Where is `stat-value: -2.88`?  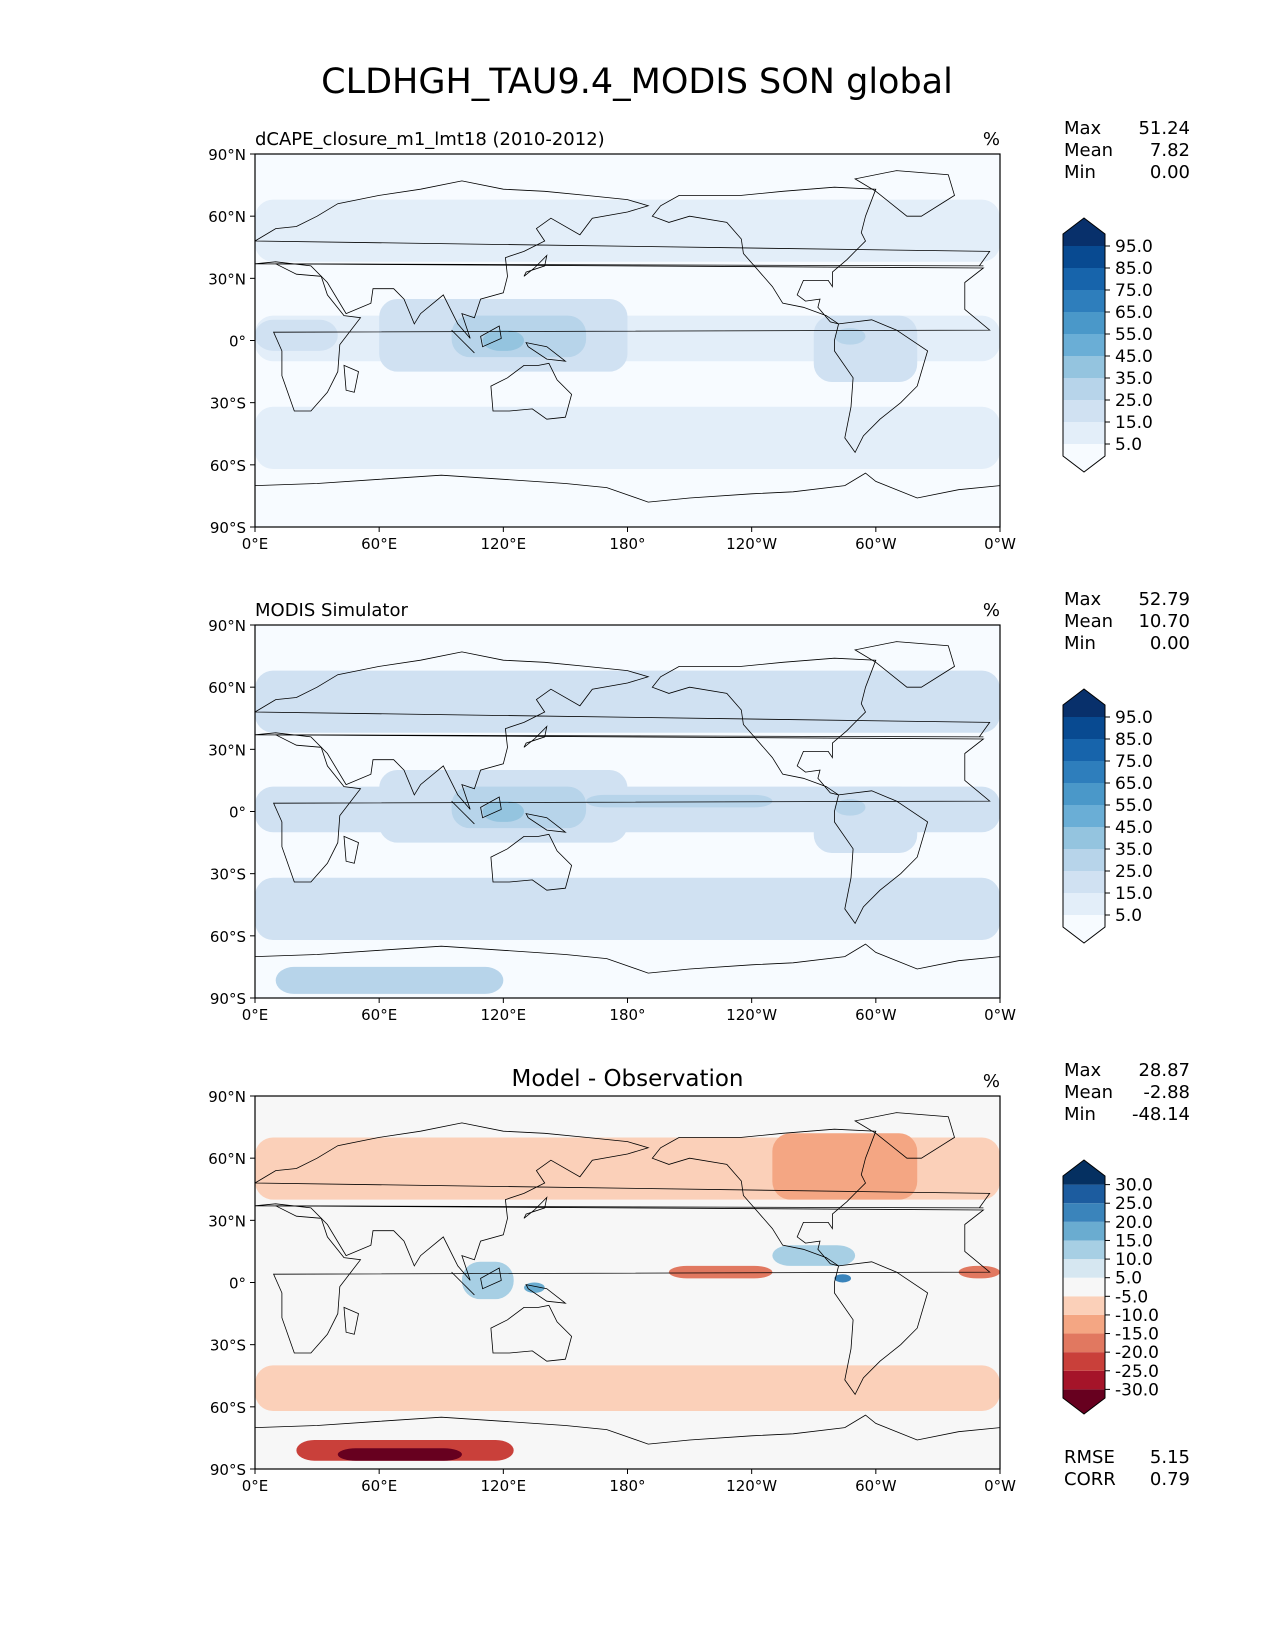
stat-value: -2.88 is located at coordinates (1166, 1092).